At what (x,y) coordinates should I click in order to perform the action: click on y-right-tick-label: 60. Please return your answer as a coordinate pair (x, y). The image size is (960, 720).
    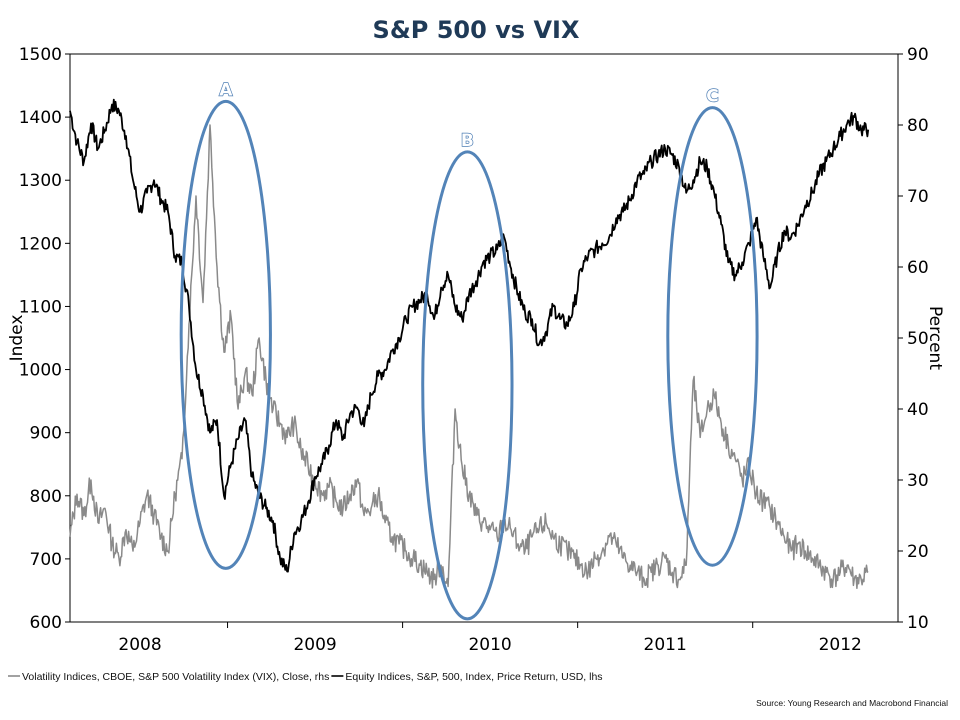
    Looking at the image, I should click on (918, 268).